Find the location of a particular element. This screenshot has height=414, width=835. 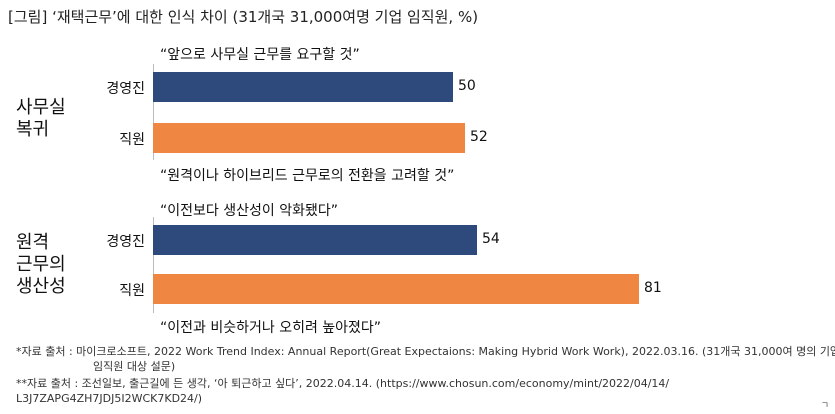

quote-bottom: “원격이나 하이브리드 근무로의 전환을 고려할 것” is located at coordinates (307, 176).